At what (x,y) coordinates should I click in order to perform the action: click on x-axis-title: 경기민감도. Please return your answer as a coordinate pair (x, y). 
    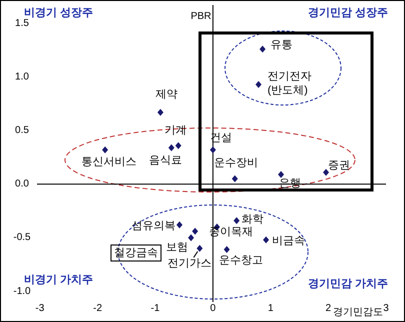
    Looking at the image, I should click on (358, 312).